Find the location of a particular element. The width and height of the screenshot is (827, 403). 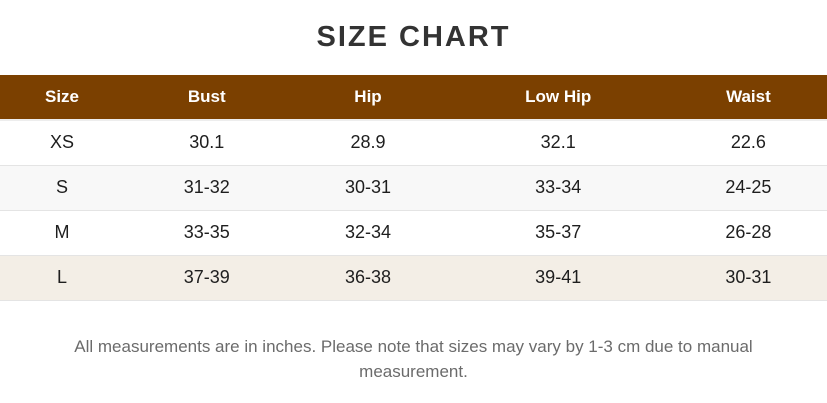

table-row-m: M 33-35 32-34 35-37 26-28 is located at coordinates (413, 233).